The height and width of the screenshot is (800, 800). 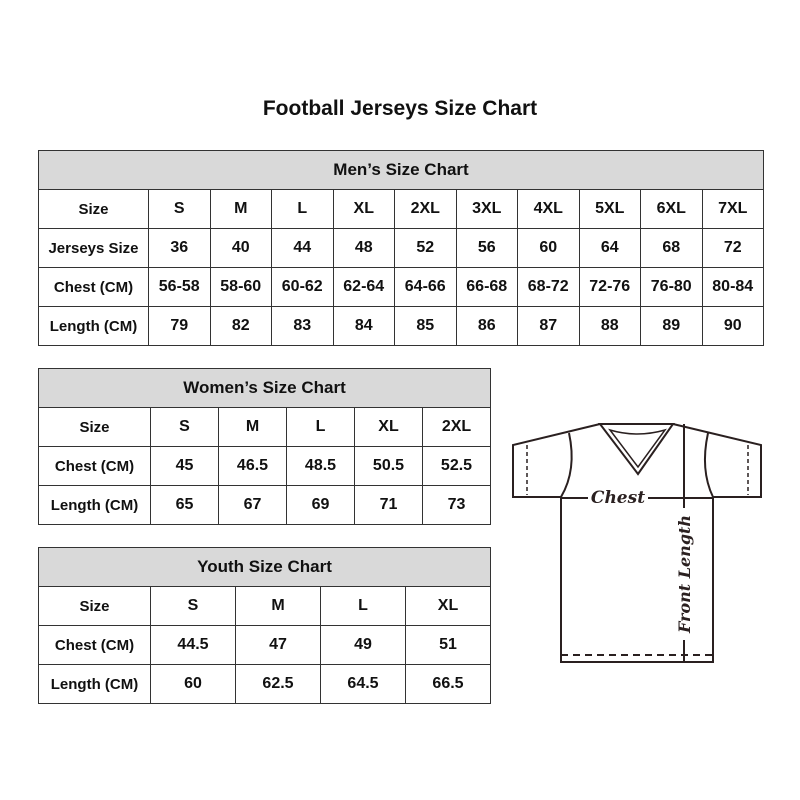 What do you see at coordinates (363, 326) in the screenshot?
I see `table-cell: 84` at bounding box center [363, 326].